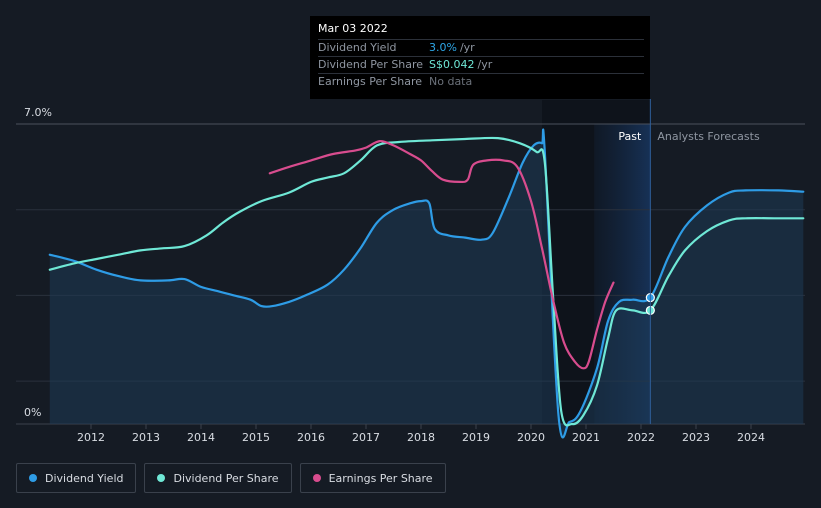  What do you see at coordinates (708, 136) in the screenshot?
I see `forecast-region-label: Analysts Forecasts` at bounding box center [708, 136].